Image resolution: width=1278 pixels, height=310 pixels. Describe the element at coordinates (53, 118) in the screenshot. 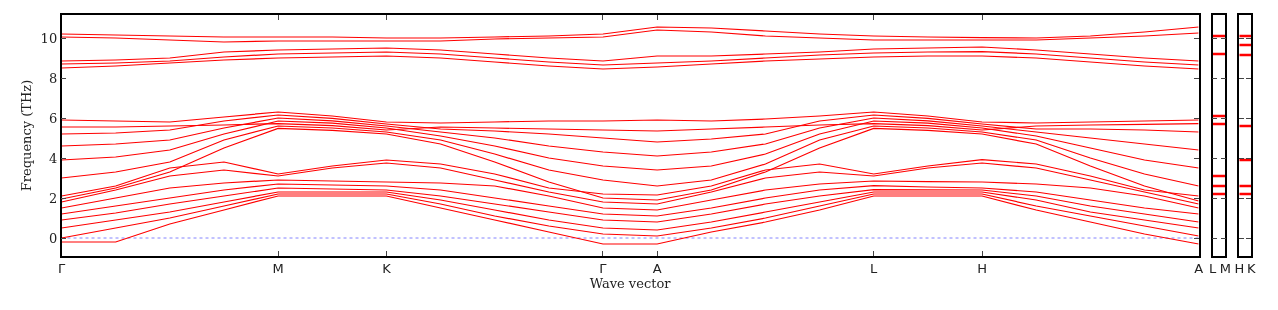

I see `y-tick-label: 6` at that location.